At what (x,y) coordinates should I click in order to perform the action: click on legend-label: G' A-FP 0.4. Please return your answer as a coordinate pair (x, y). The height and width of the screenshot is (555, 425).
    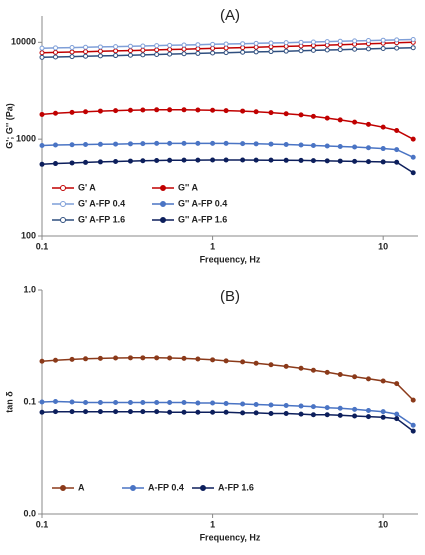
    Looking at the image, I should click on (101, 203).